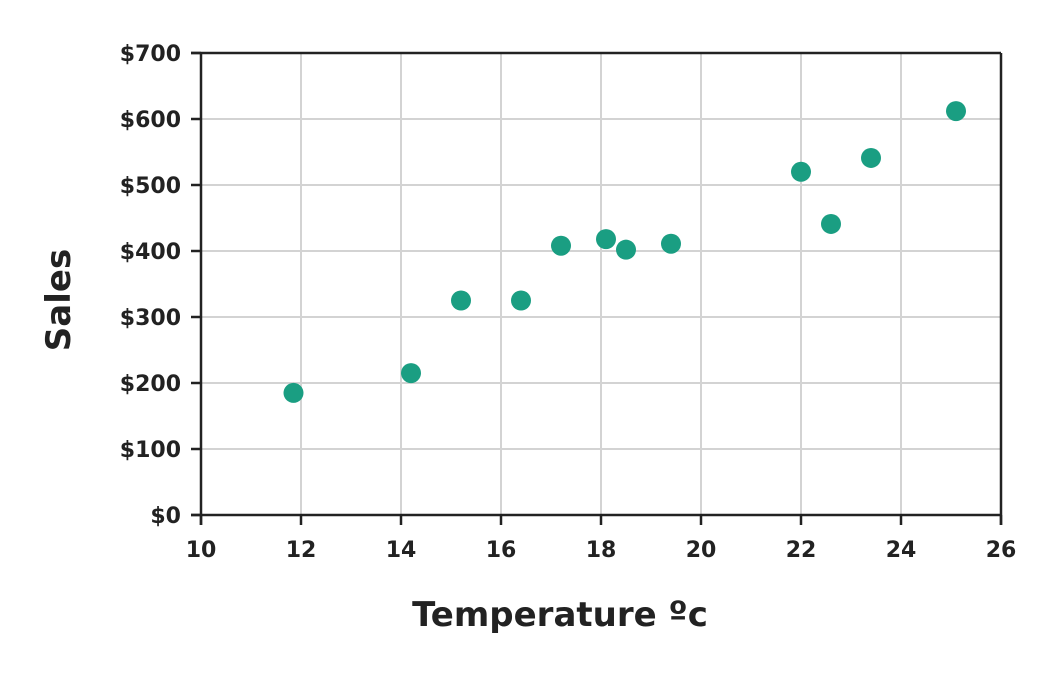 The image size is (1048, 676). I want to click on y-tick-label: $600, so click(150, 120).